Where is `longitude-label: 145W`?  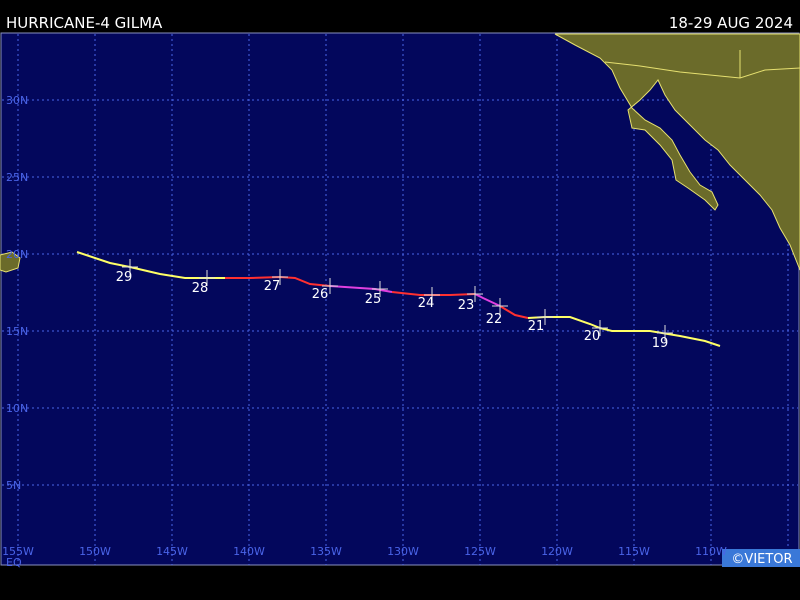 longitude-label: 145W is located at coordinates (172, 551).